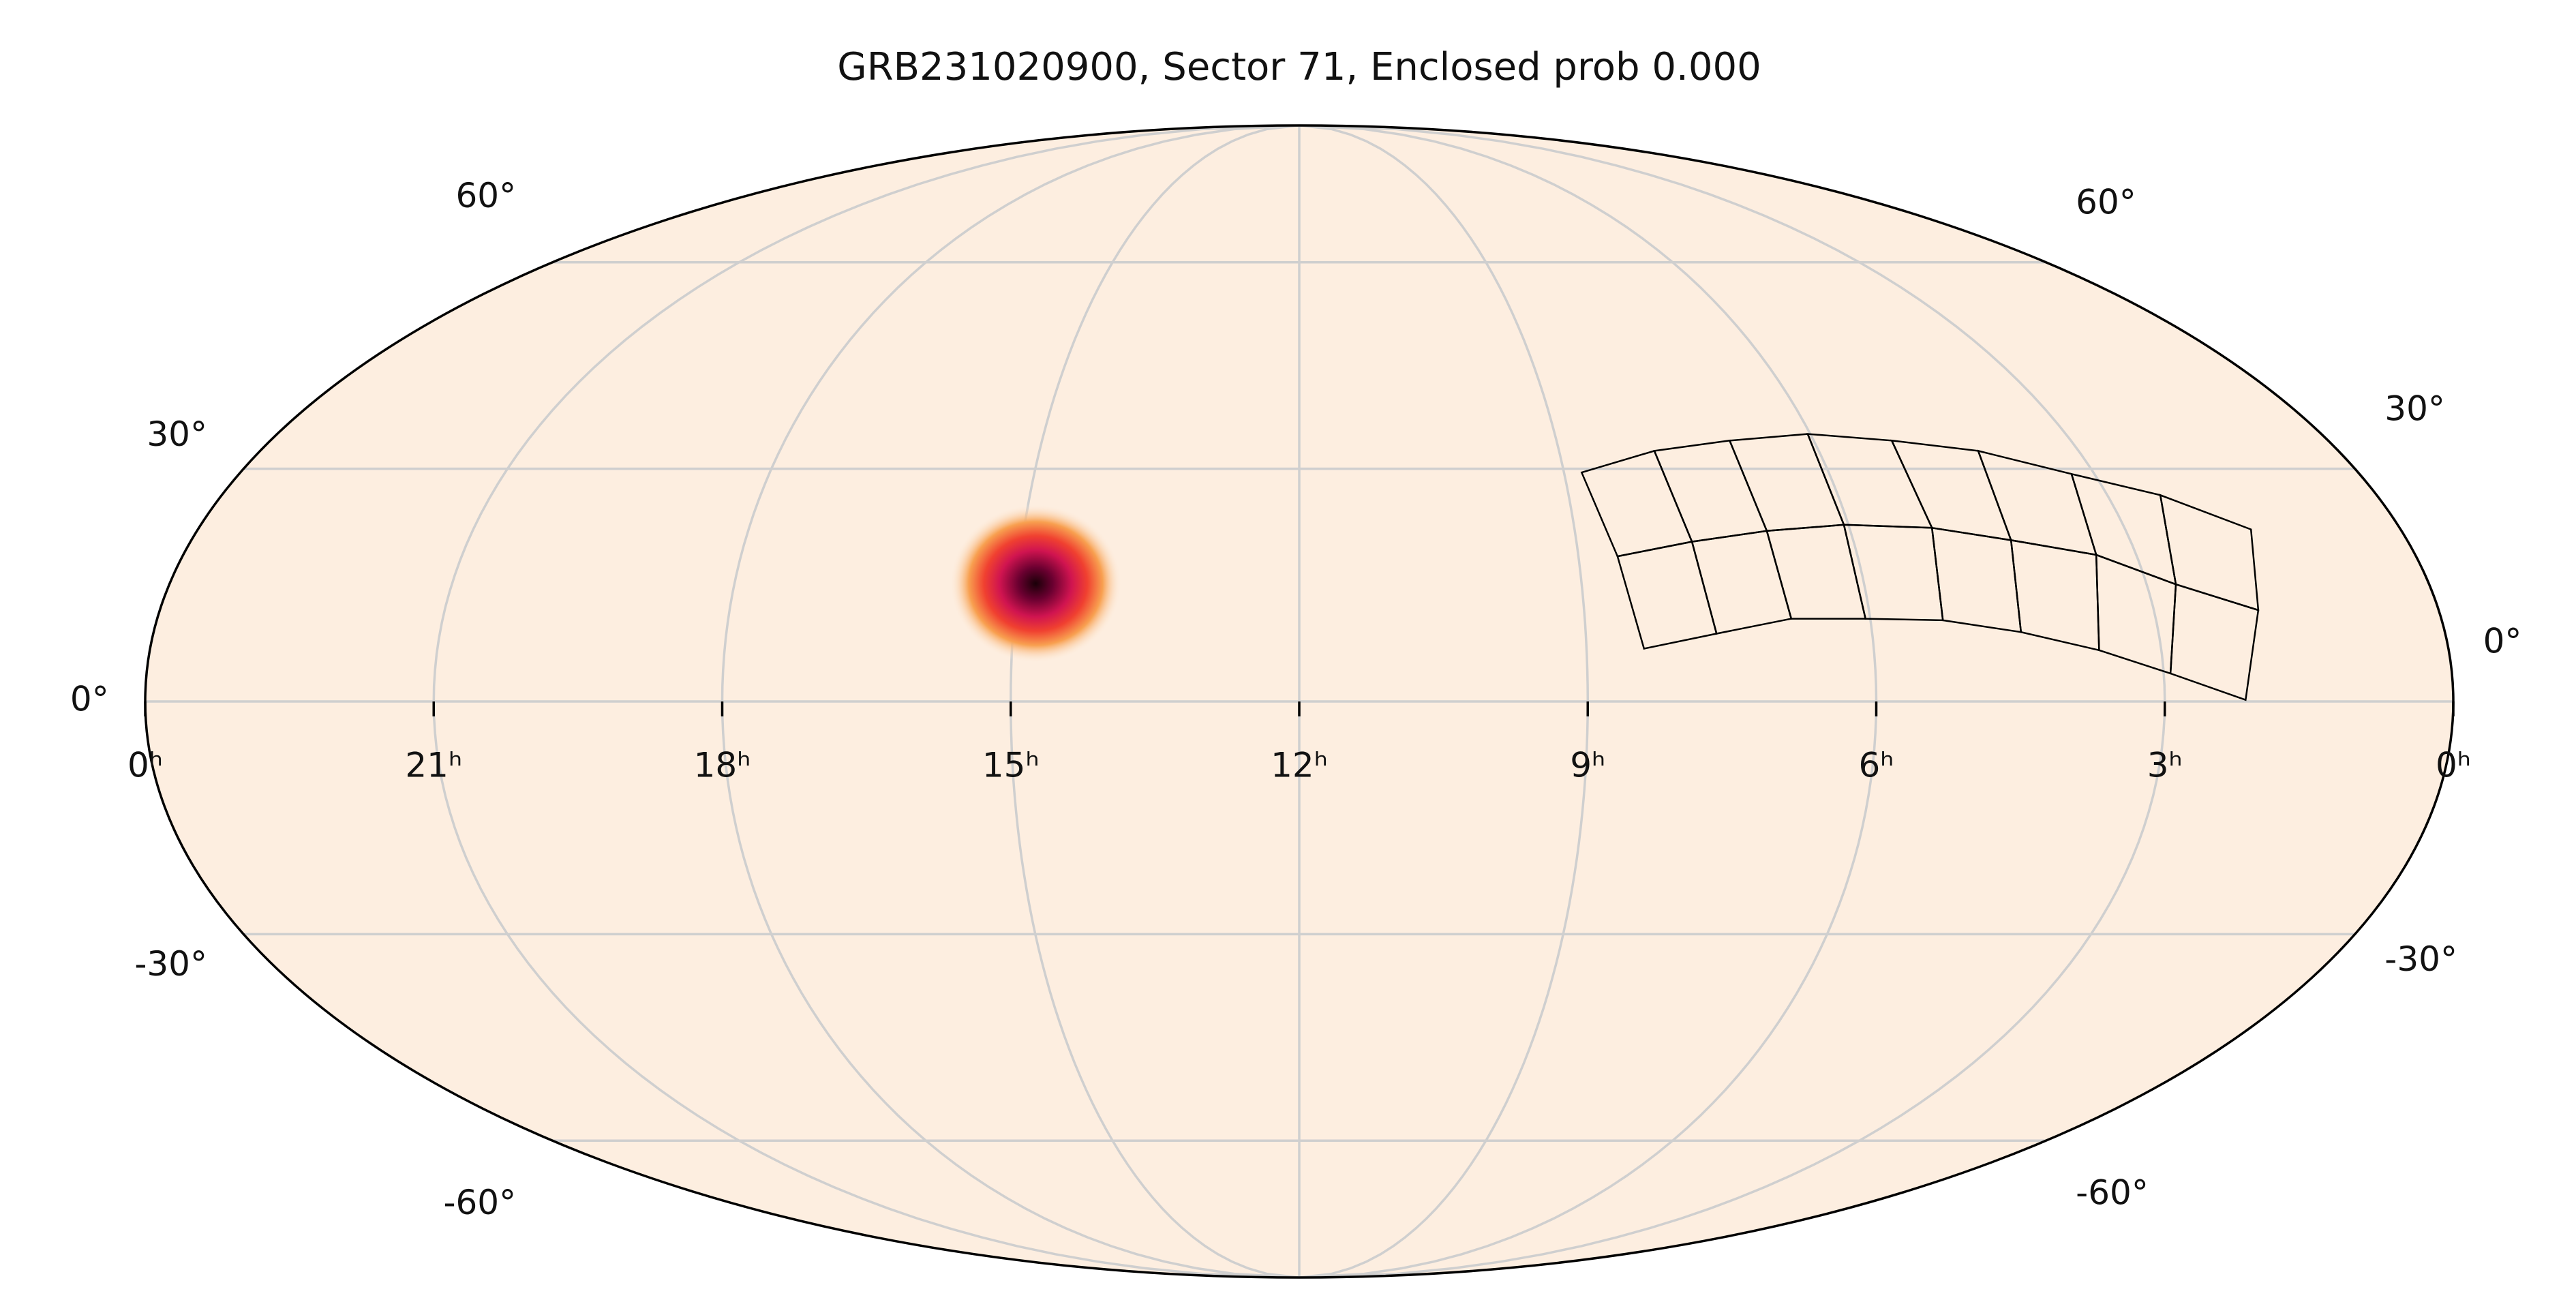 This screenshot has height=1315, width=2576. What do you see at coordinates (1011, 765) in the screenshot?
I see `x-tick-label: 15ʰ` at bounding box center [1011, 765].